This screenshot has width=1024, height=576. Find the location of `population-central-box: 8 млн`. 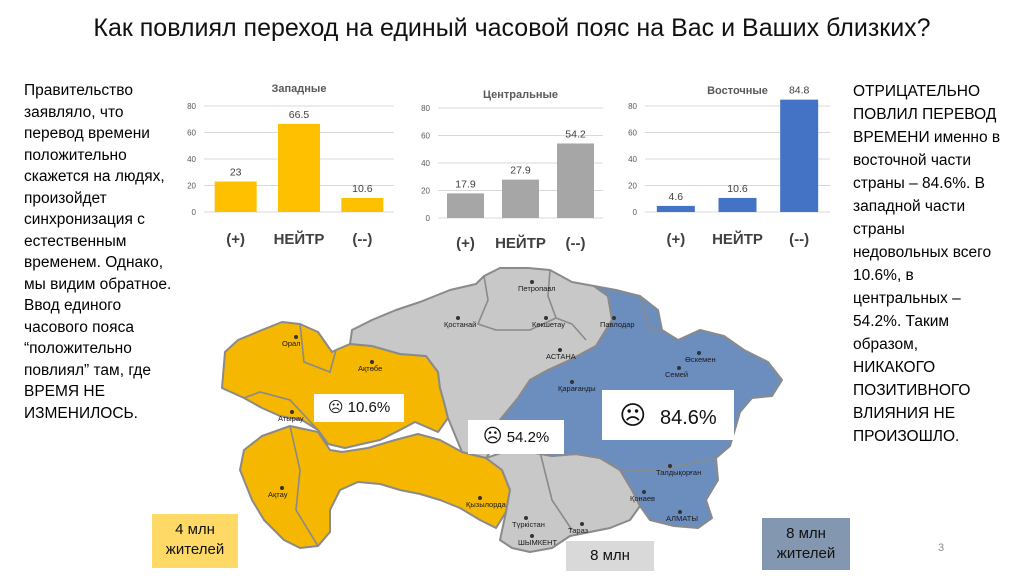

population-central-box: 8 млн is located at coordinates (610, 556).